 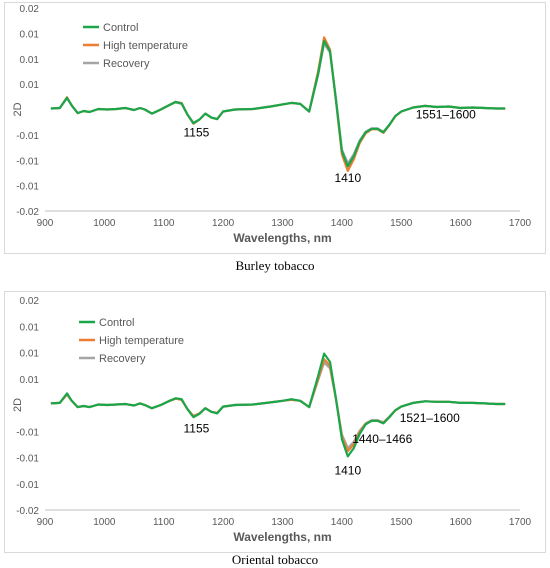 I want to click on annotation-label: 1551–1600, so click(x=446, y=115).